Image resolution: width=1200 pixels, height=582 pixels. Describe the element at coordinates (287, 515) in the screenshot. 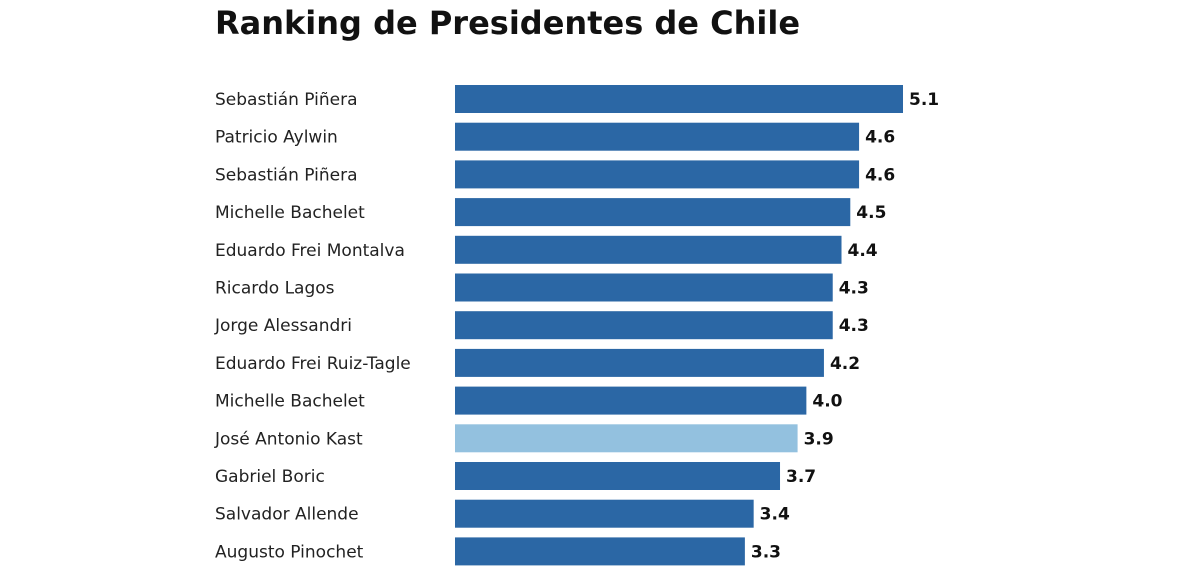

I see `category-label: Salvador Allende` at that location.